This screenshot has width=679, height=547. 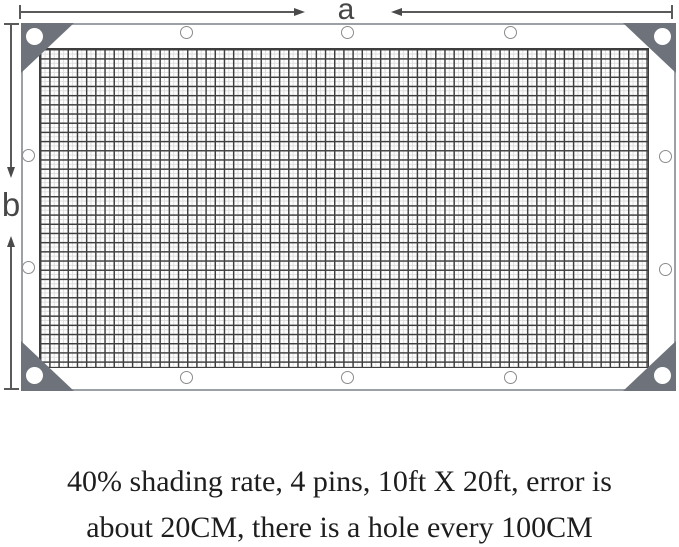 I want to click on arrow-down-icon, so click(x=11, y=172).